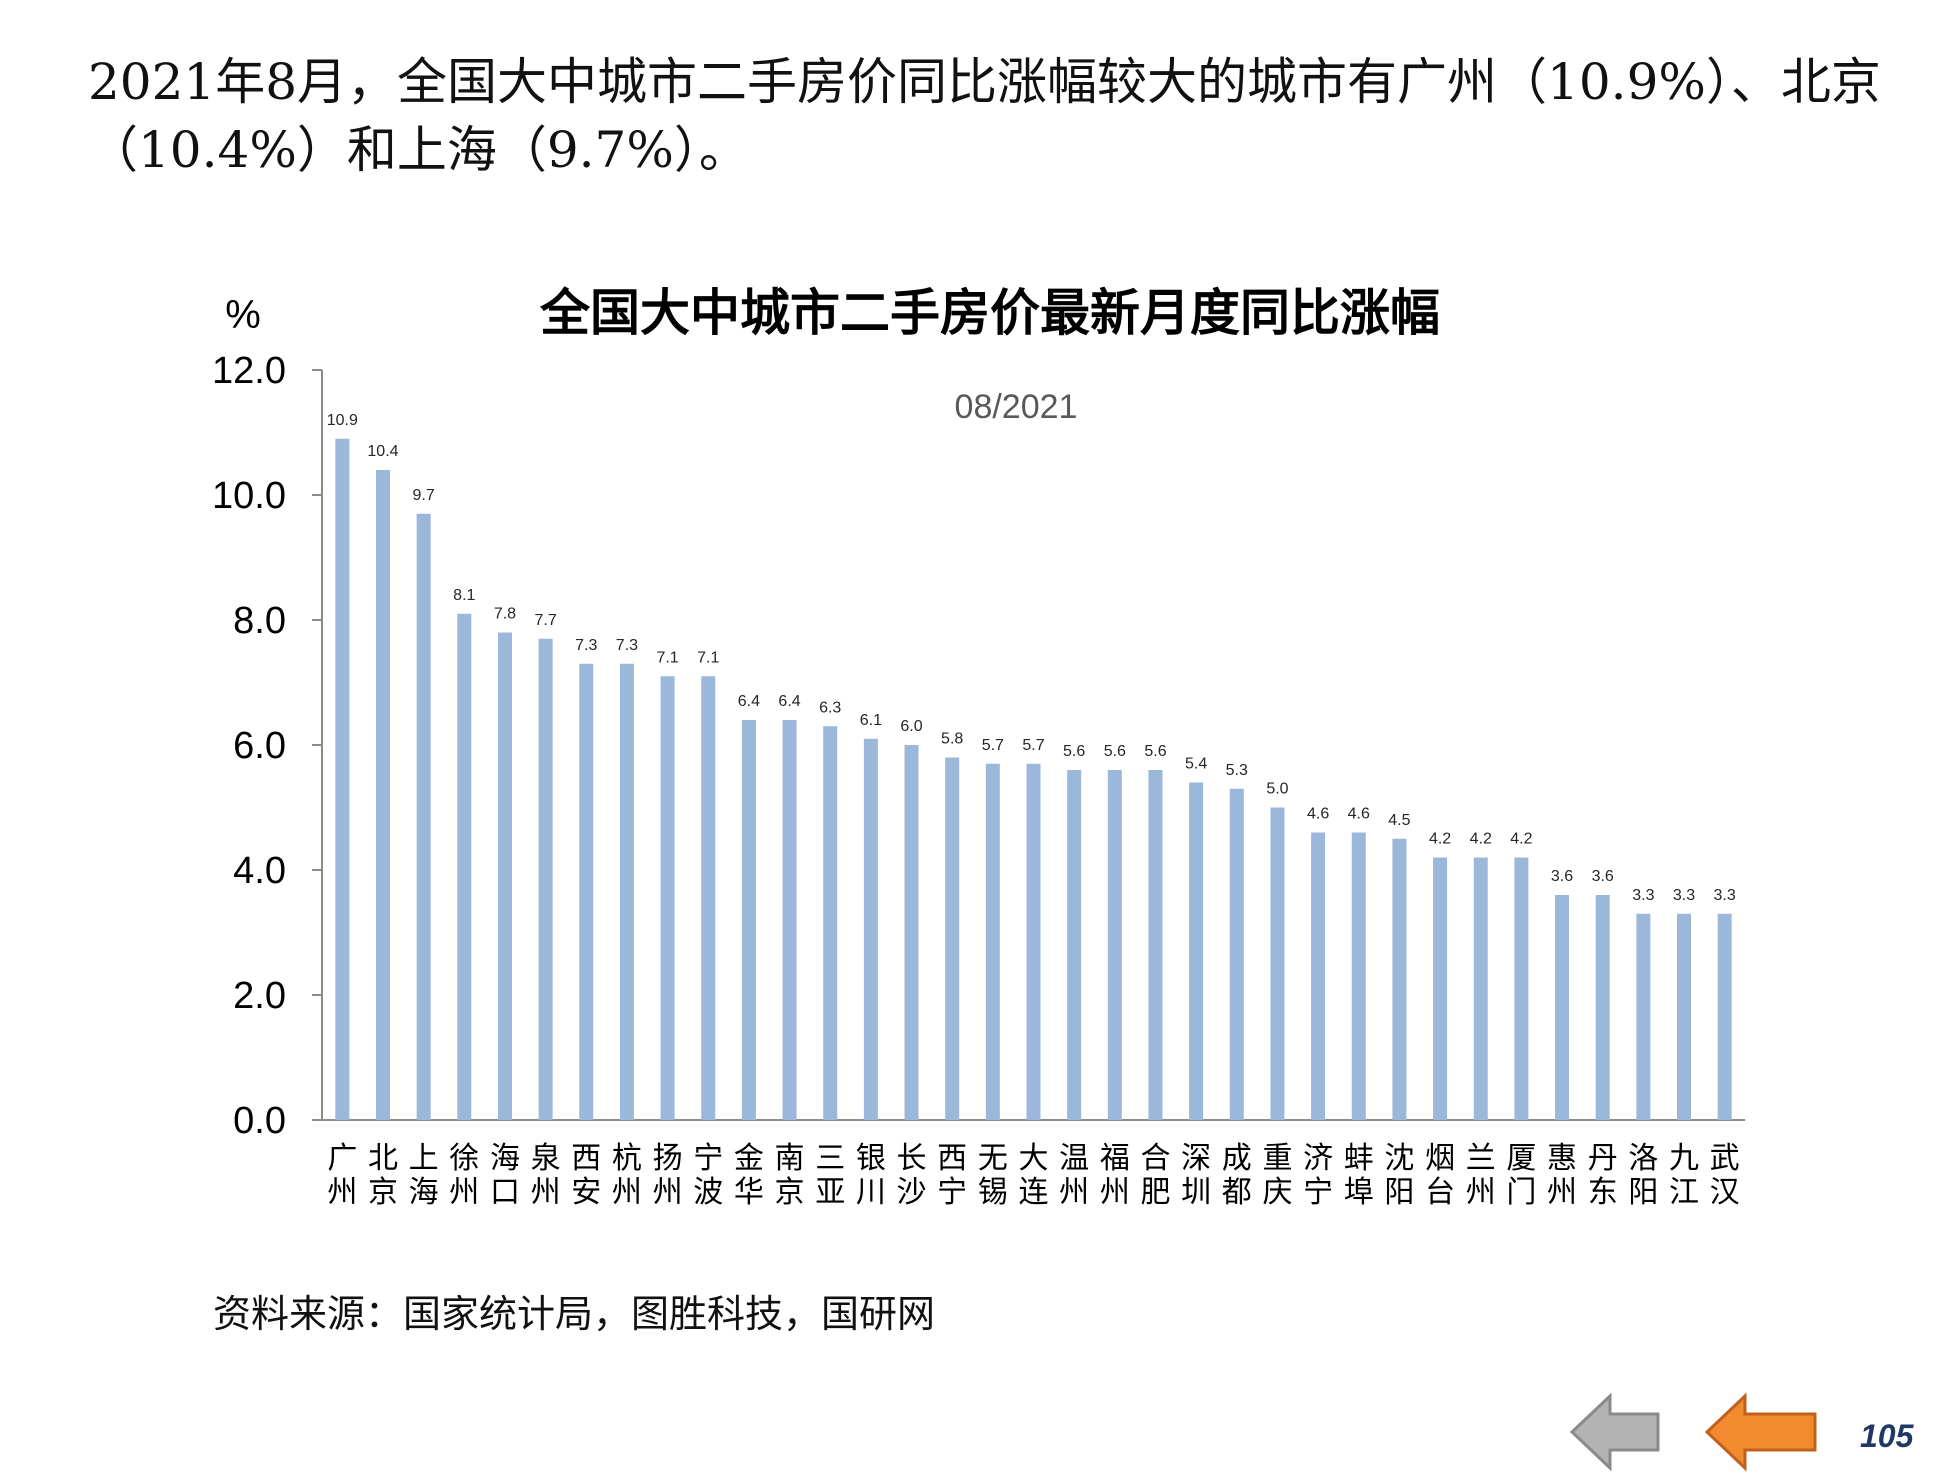 The height and width of the screenshot is (1476, 1960). What do you see at coordinates (1237, 1158) in the screenshot?
I see `category-label: 成` at bounding box center [1237, 1158].